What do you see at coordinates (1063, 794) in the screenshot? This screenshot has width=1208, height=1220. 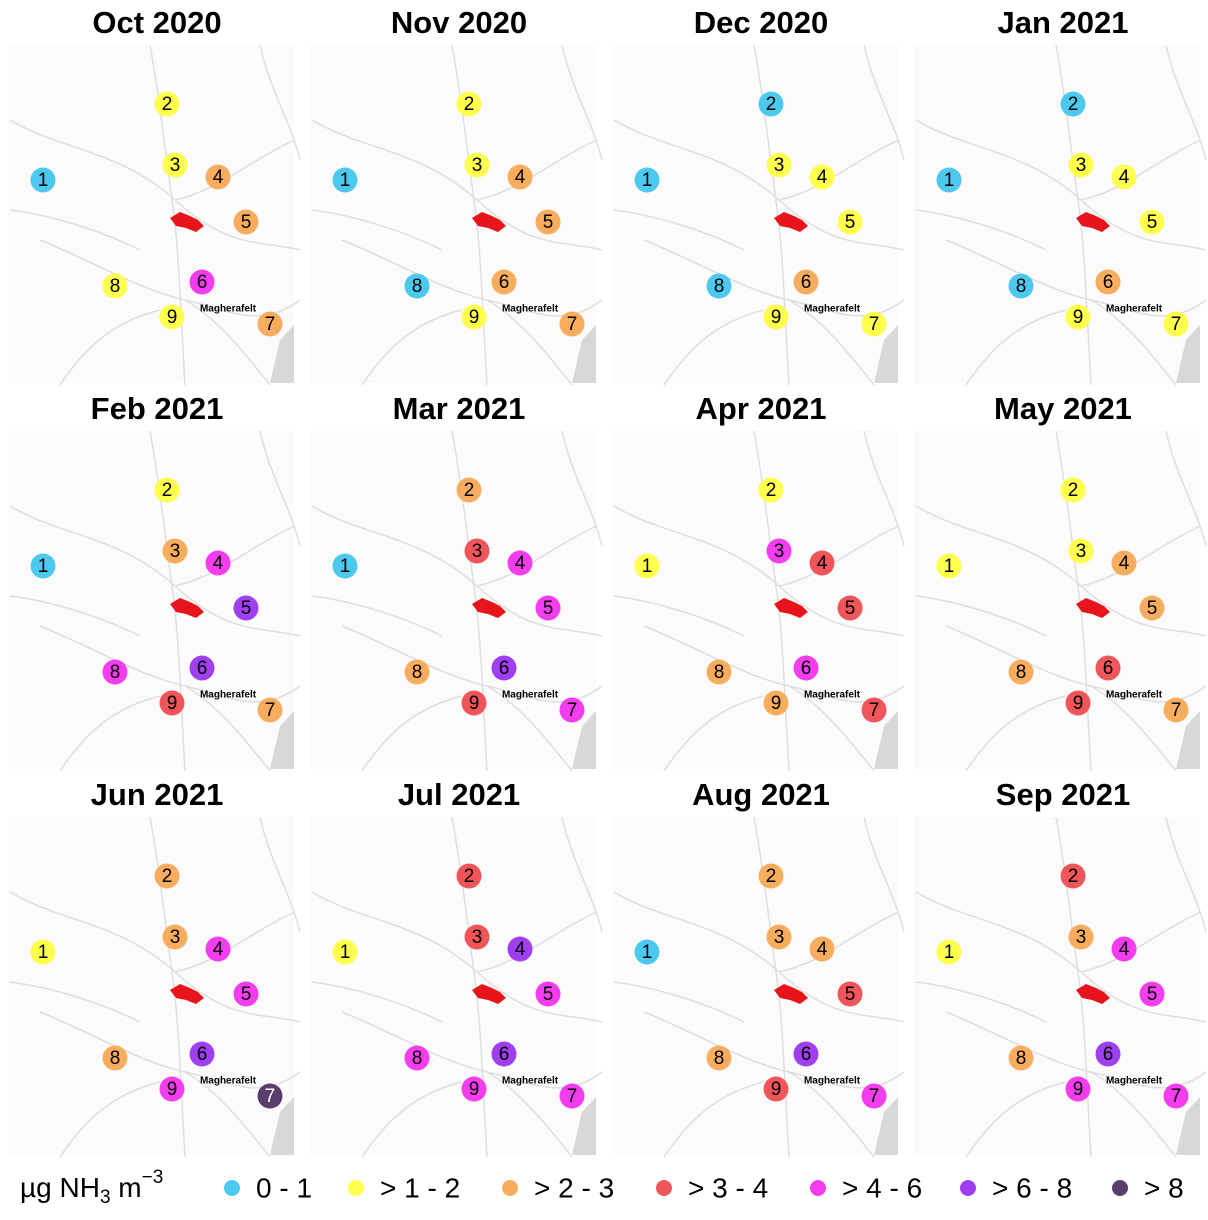 I see `panel-title: Sep 2021` at bounding box center [1063, 794].